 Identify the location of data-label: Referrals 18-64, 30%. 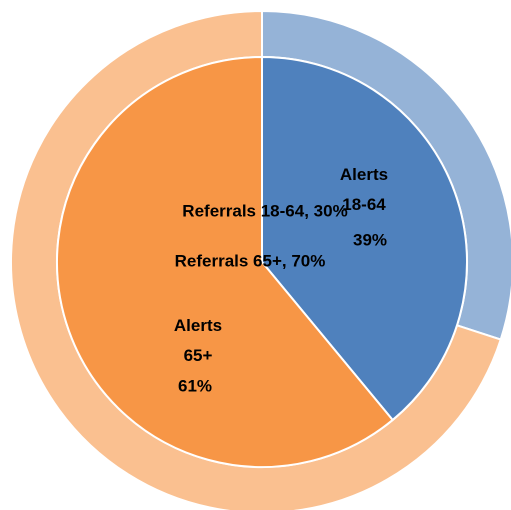
(264, 210).